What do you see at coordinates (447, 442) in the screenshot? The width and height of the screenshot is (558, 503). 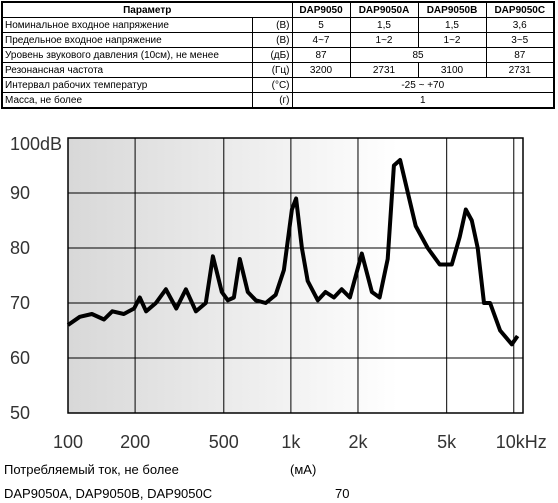 I see `x-tick-label: 5k` at bounding box center [447, 442].